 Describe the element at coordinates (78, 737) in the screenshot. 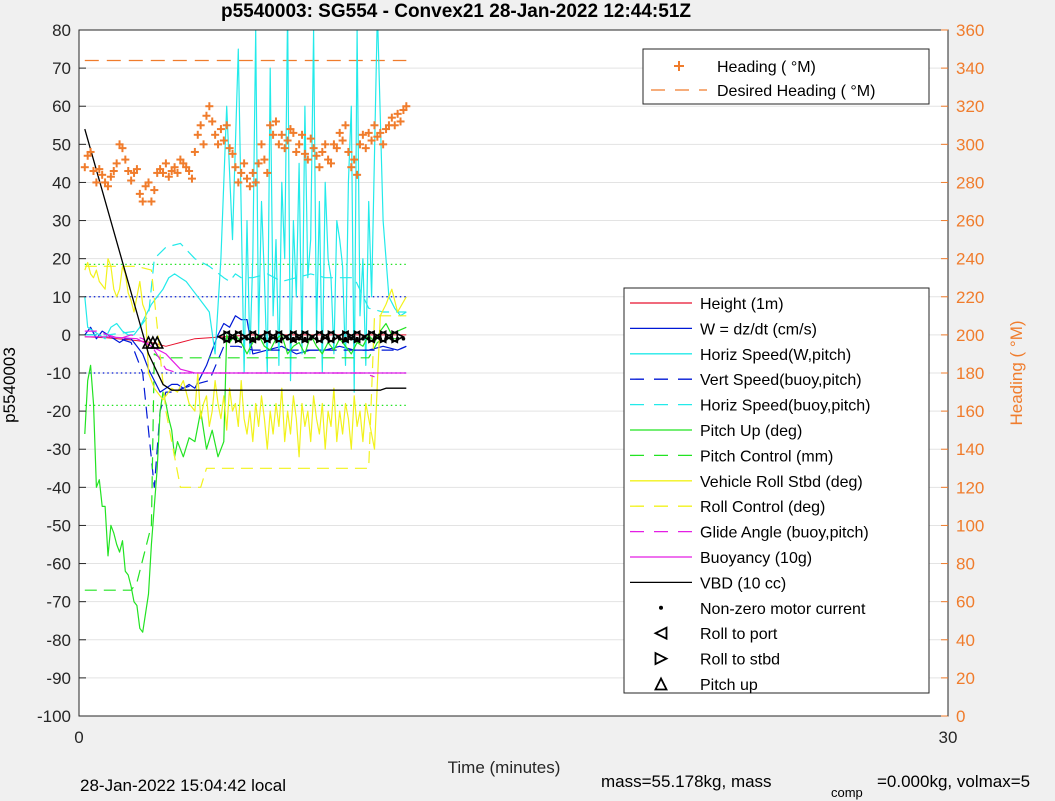

I see `x-tick-label: 0` at that location.